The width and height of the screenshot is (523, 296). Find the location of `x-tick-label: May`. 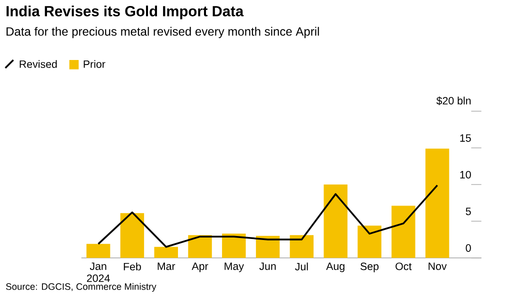

x-tick-label: May is located at coordinates (234, 267).